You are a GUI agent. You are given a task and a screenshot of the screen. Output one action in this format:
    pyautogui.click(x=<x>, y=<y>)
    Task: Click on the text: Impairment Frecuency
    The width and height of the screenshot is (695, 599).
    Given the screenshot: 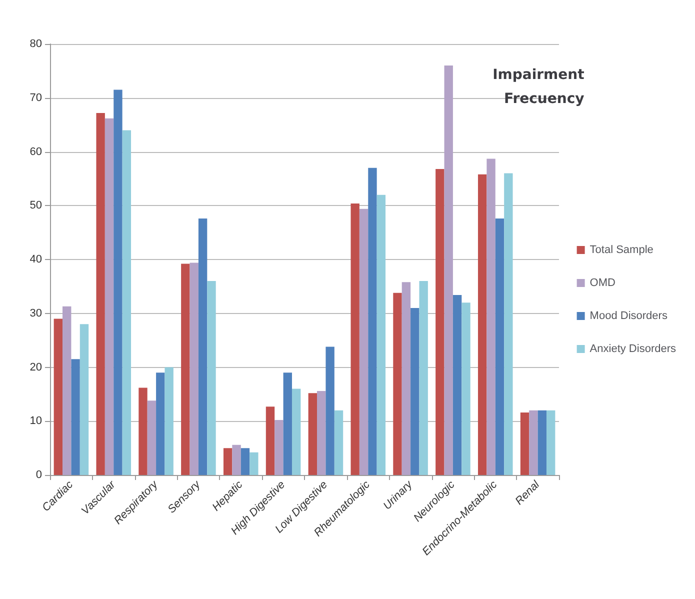 What is the action you would take?
    pyautogui.click(x=538, y=87)
    